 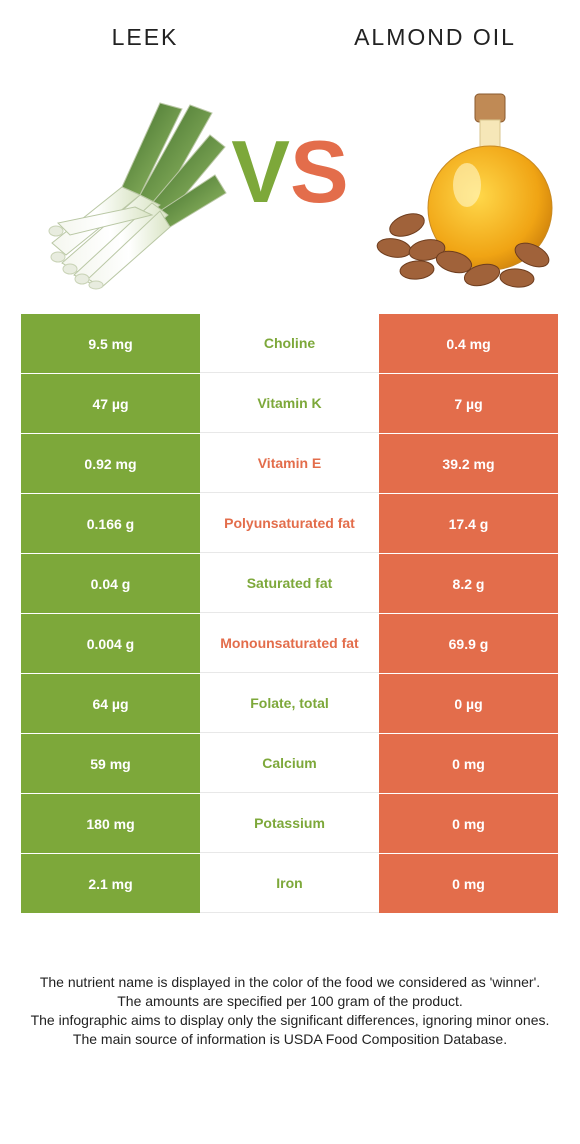 I want to click on right-value: 17.4 g, so click(x=468, y=523).